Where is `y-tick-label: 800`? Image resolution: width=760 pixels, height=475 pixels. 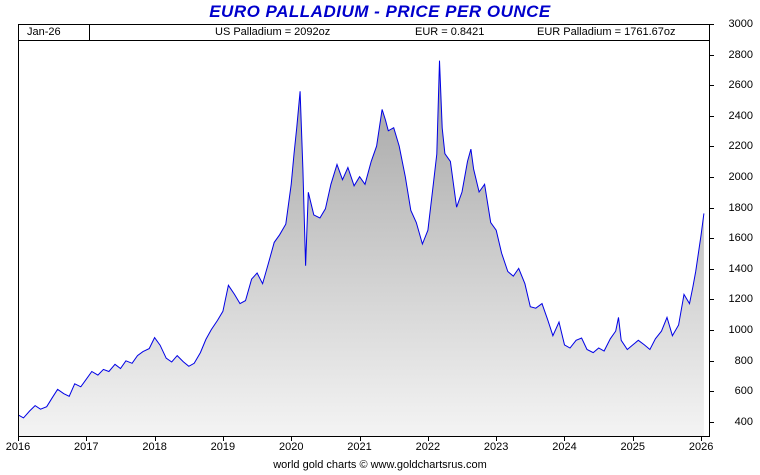
y-tick-label: 800 is located at coordinates (743, 360).